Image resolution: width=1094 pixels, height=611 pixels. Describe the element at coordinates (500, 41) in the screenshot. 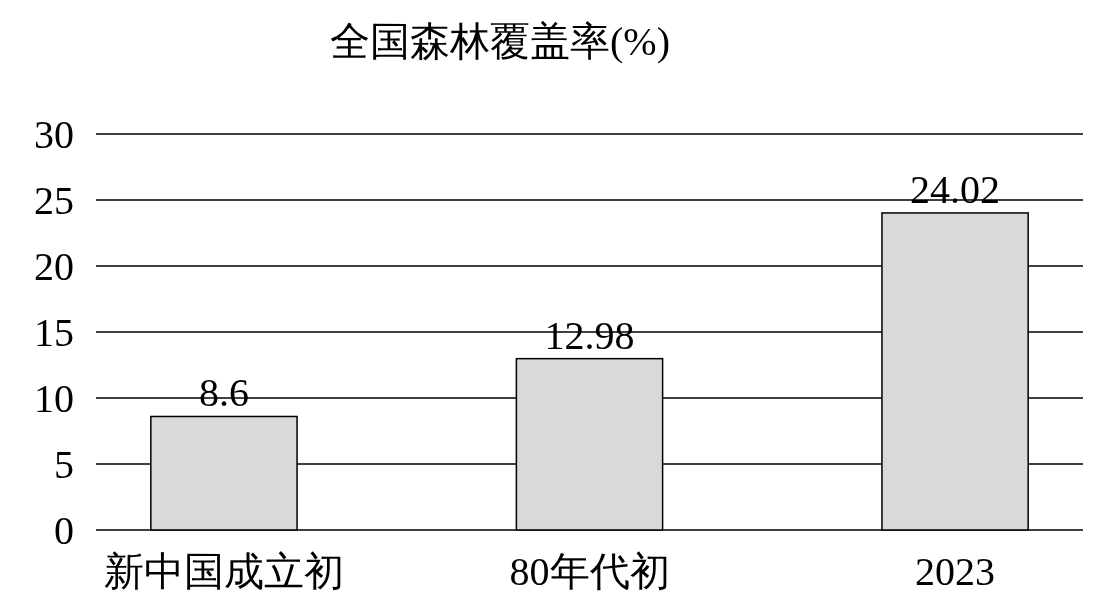

I see `chart-title: 全国森林覆盖率(%)` at that location.